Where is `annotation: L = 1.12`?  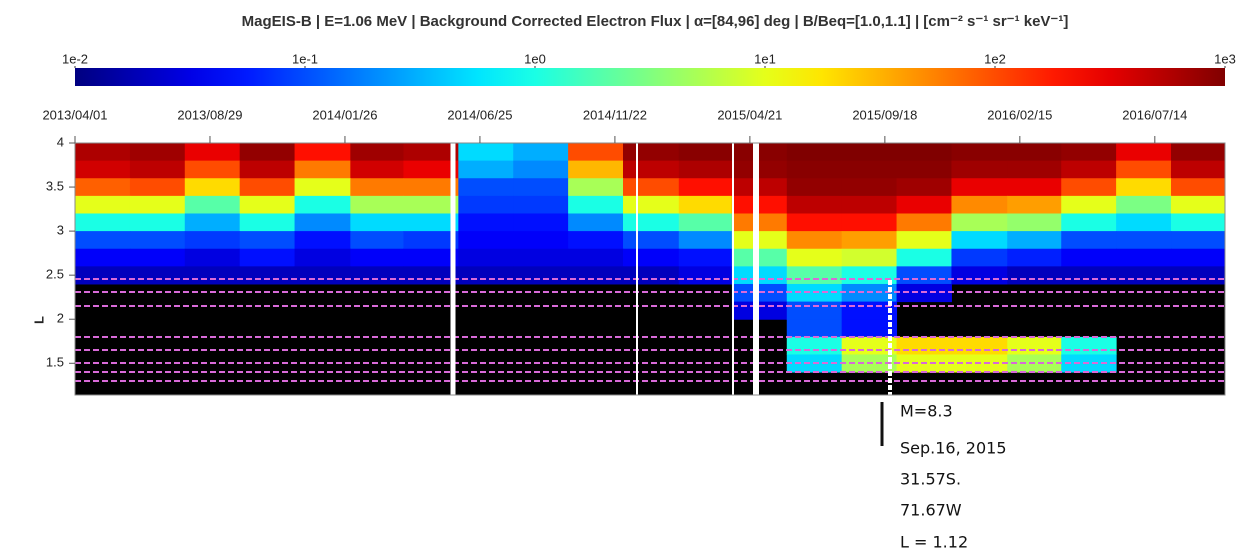
annotation: L = 1.12 is located at coordinates (934, 542).